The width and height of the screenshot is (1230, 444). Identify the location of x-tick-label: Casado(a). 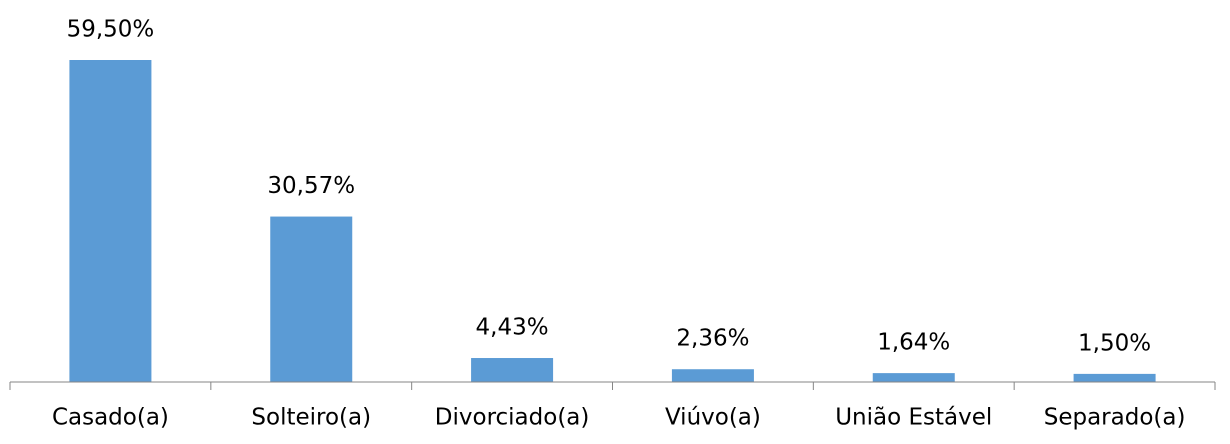
(110, 418).